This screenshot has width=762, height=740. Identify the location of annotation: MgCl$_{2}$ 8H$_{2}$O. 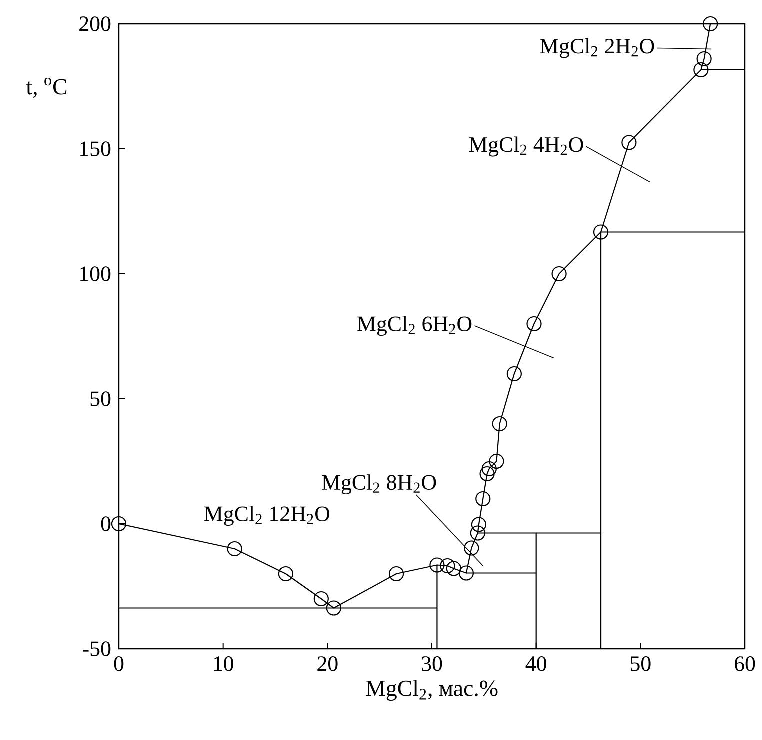
(379, 484).